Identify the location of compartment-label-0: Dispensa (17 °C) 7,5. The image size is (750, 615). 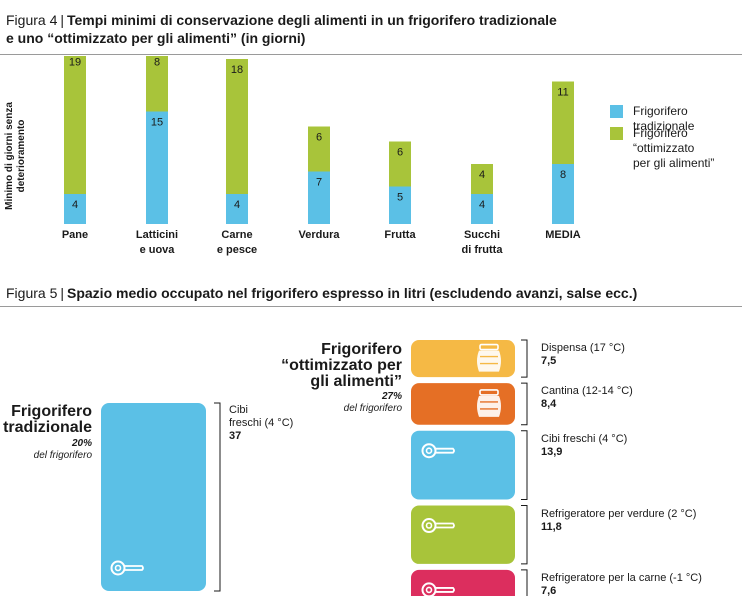
(583, 355).